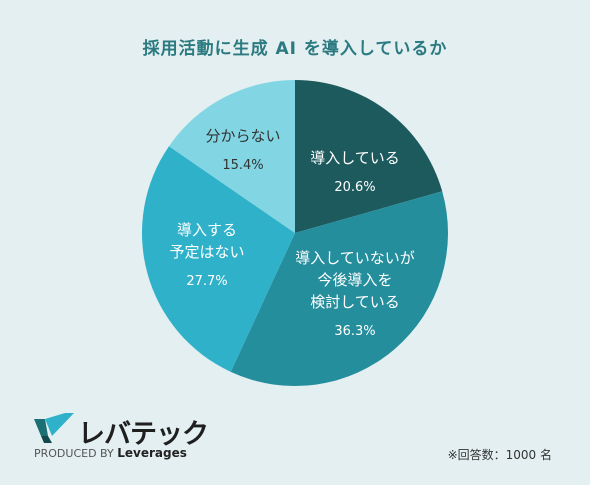 The image size is (590, 485). Describe the element at coordinates (355, 158) in the screenshot. I see `slice-label: 導入している` at that location.